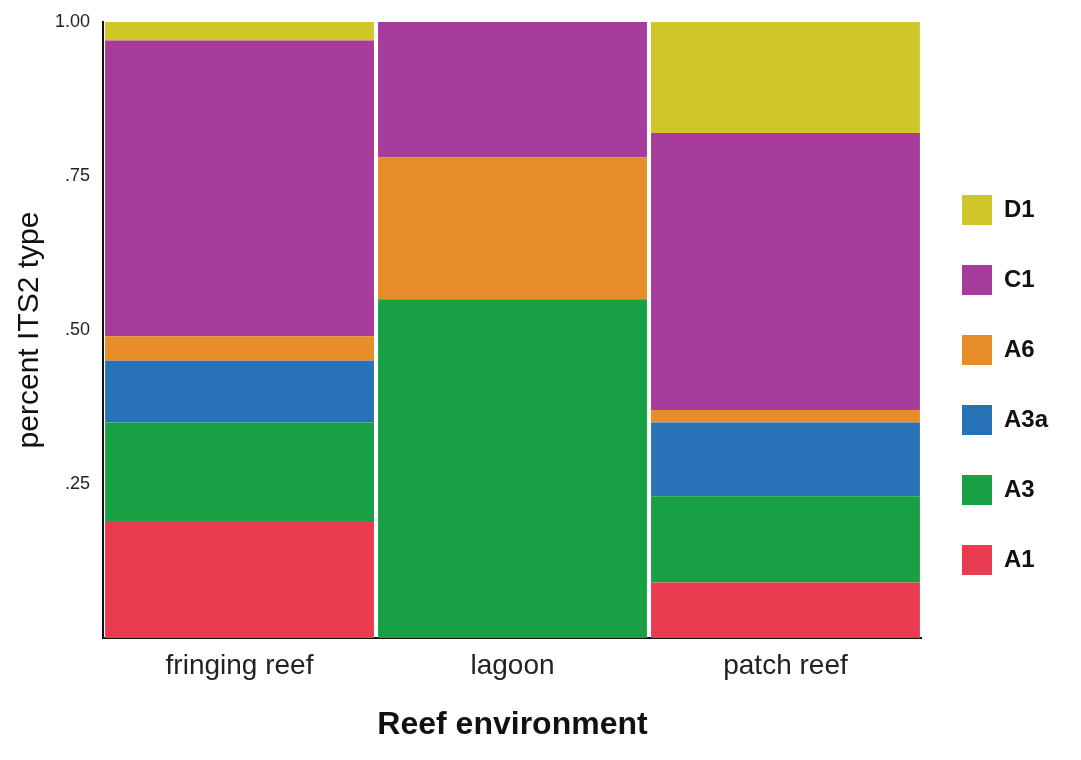 Image resolution: width=1081 pixels, height=760 pixels. Describe the element at coordinates (28, 330) in the screenshot. I see `y-axis-title: percent ITS2 type` at that location.